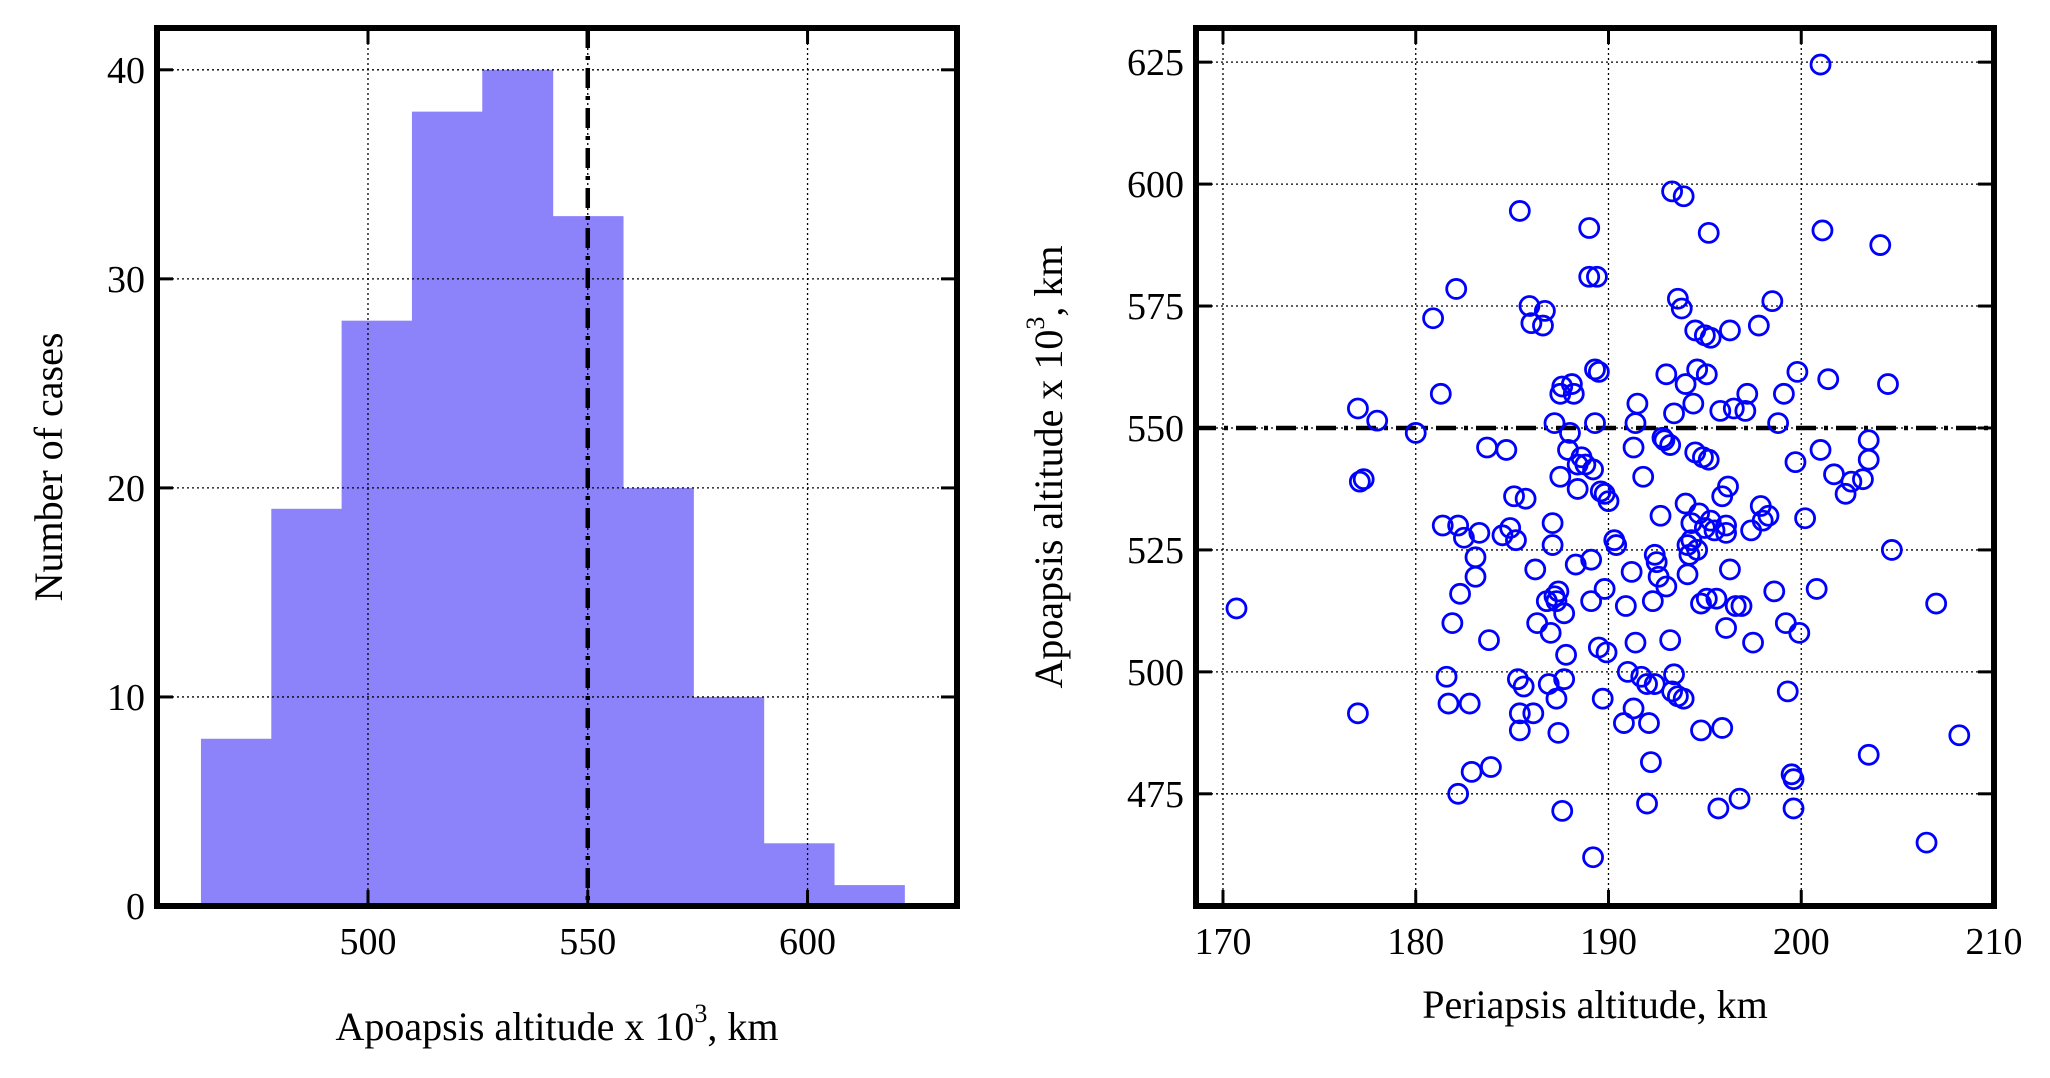 The width and height of the screenshot is (2050, 1078). Describe the element at coordinates (1155, 307) in the screenshot. I see `y-tick-label: 575` at that location.